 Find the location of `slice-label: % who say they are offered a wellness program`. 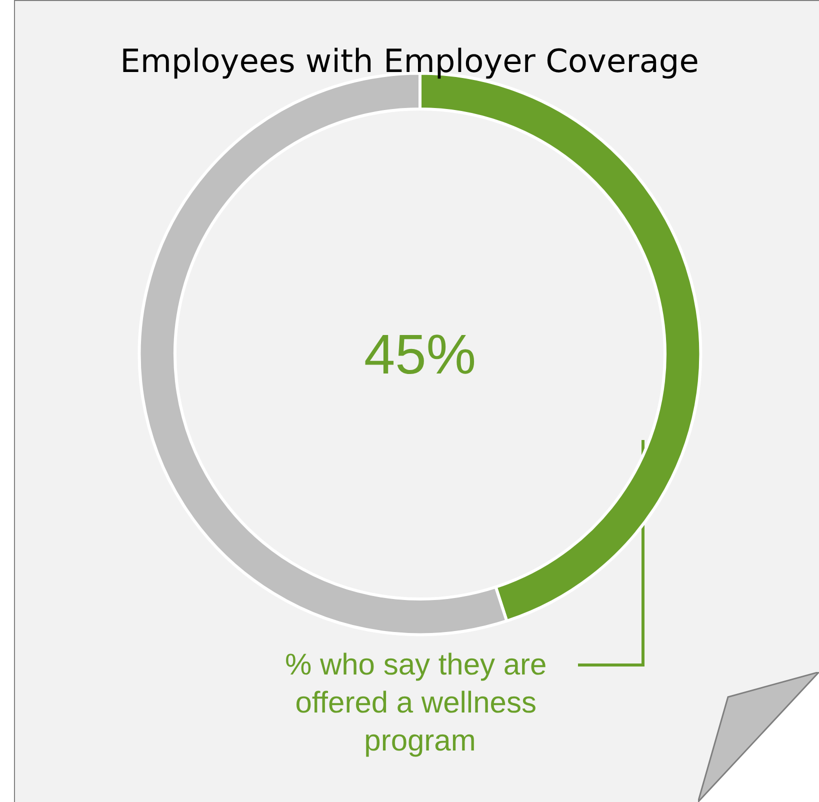

slice-label: % who say they are offered a wellness program is located at coordinates (420, 703).